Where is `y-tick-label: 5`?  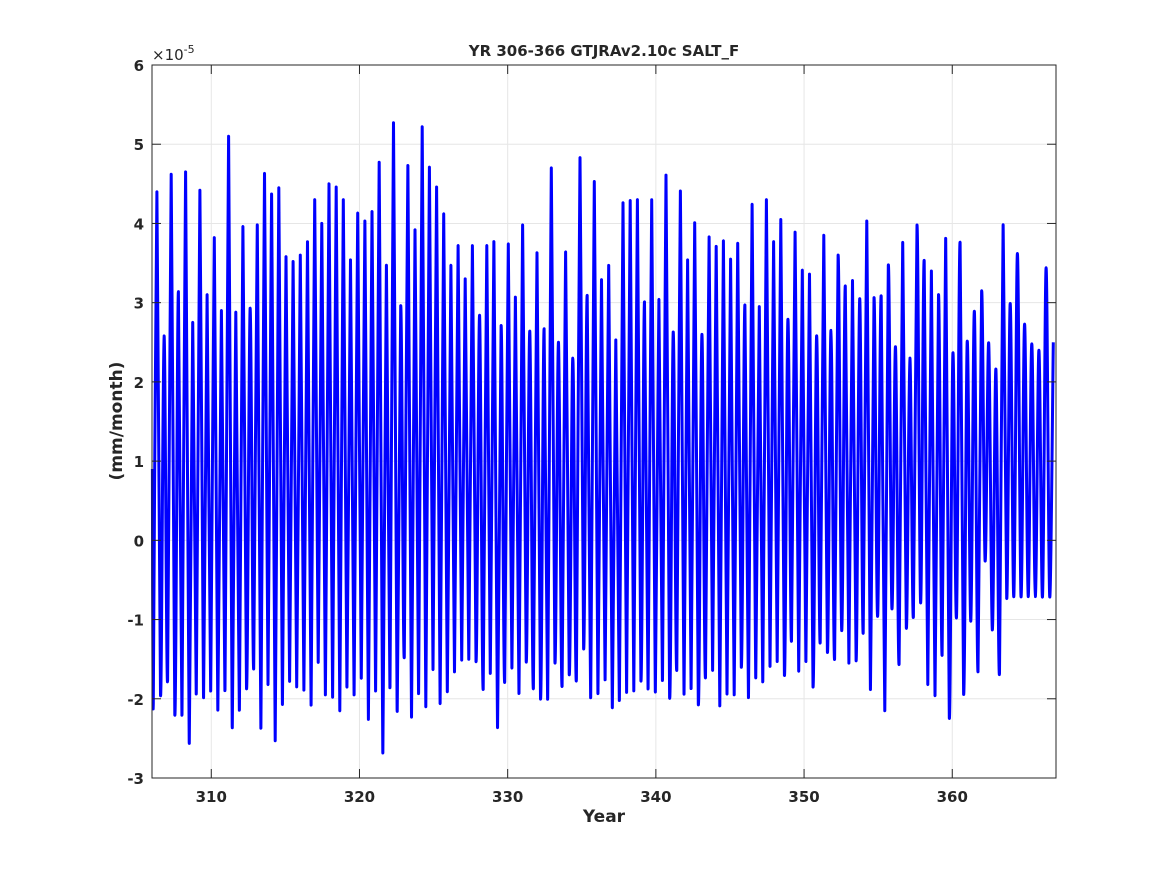 y-tick-label: 5 is located at coordinates (139, 145).